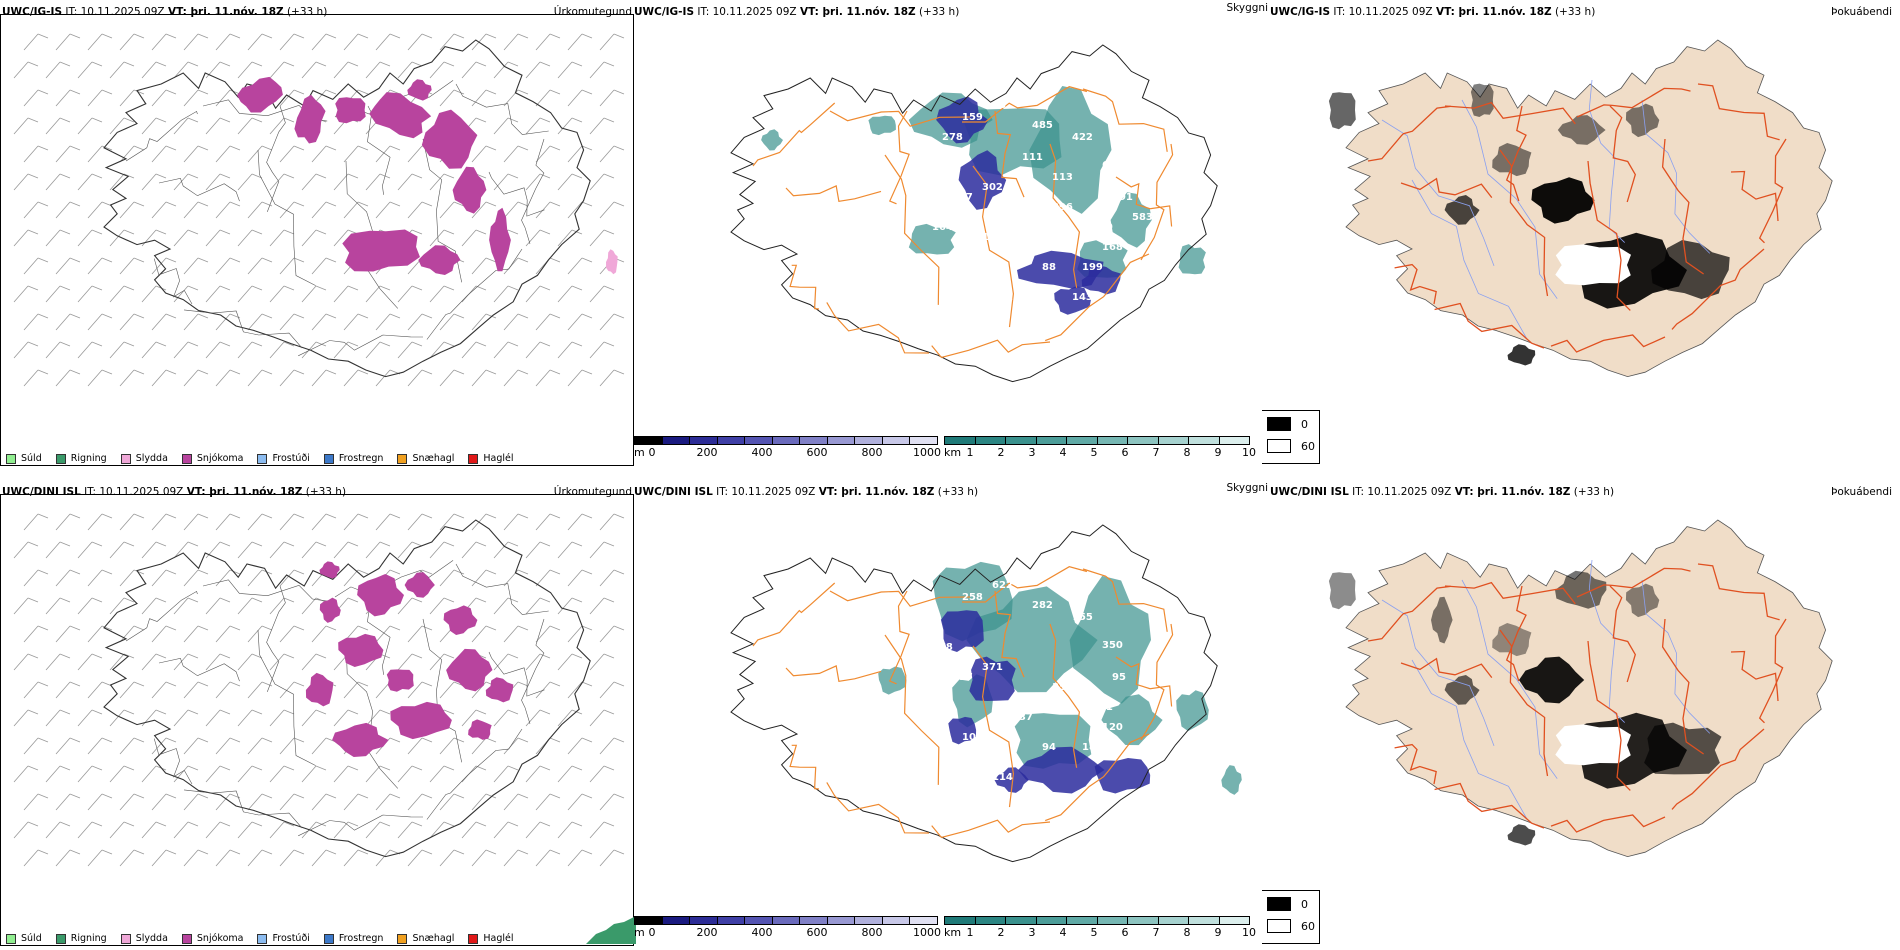 The height and width of the screenshot is (950, 1900). I want to click on vis-tick: 10, so click(1249, 452).